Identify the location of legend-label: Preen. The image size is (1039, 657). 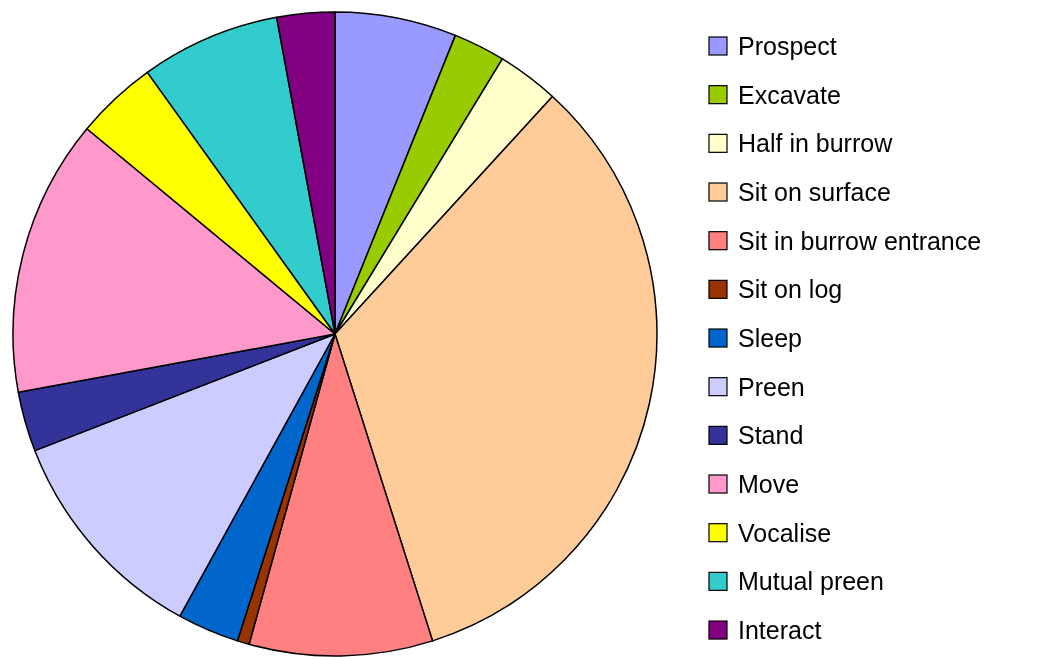
(771, 386).